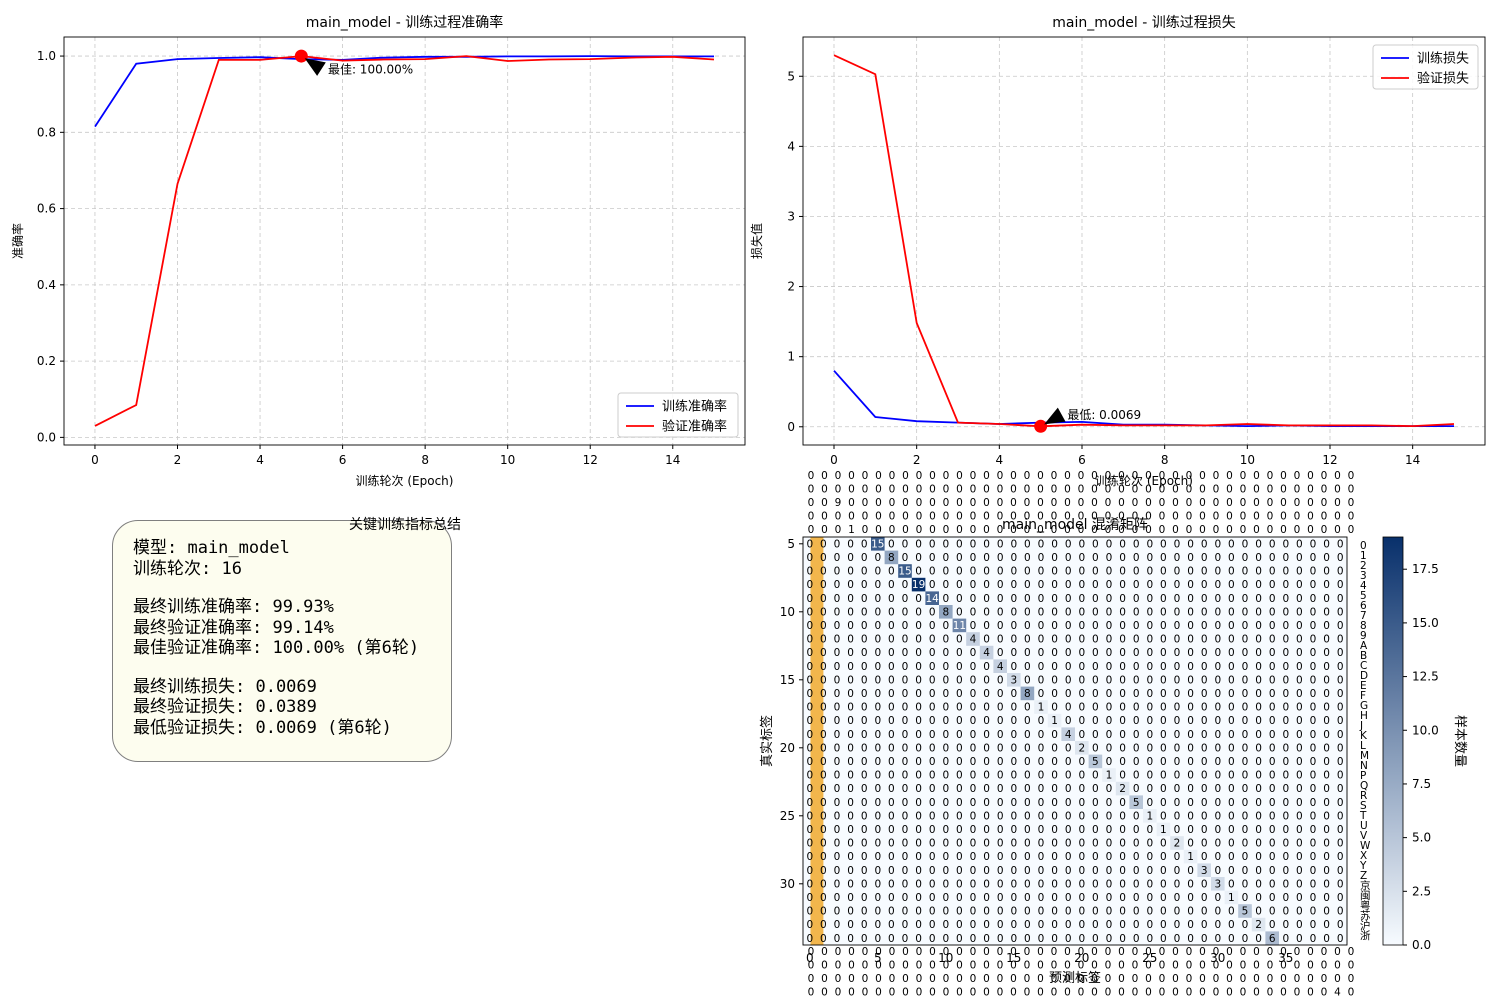 Image resolution: width=1500 pixels, height=1000 pixels. I want to click on summary-final-val-acc: 最终验证准确率: 99.14%, so click(233, 627).